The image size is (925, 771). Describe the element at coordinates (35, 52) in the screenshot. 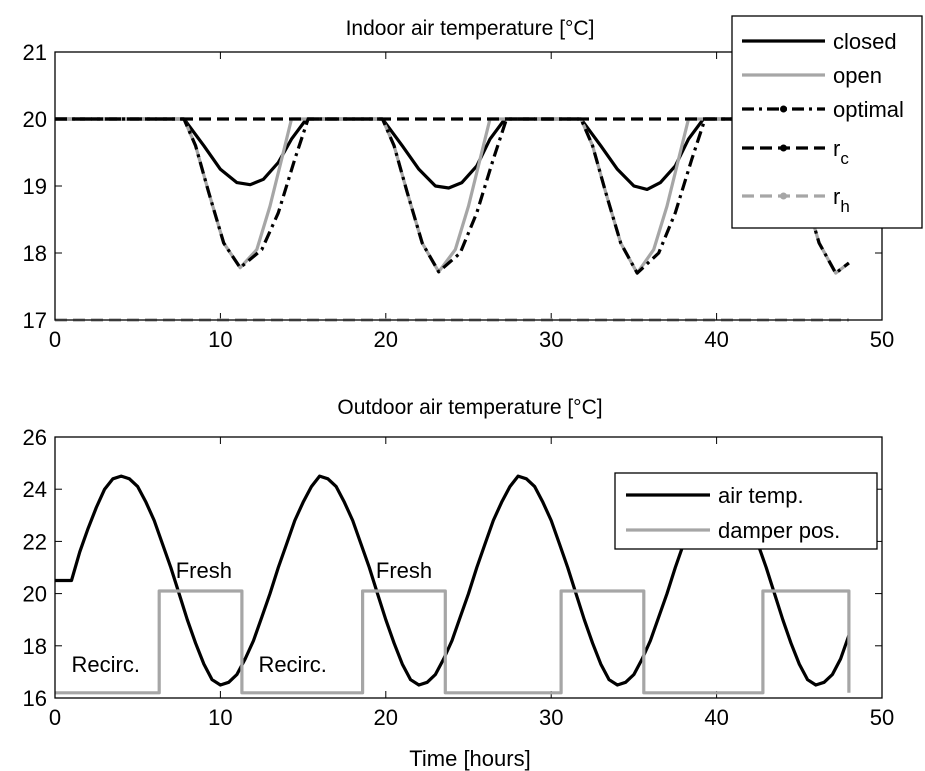

I see `y-tick-label: 21` at that location.